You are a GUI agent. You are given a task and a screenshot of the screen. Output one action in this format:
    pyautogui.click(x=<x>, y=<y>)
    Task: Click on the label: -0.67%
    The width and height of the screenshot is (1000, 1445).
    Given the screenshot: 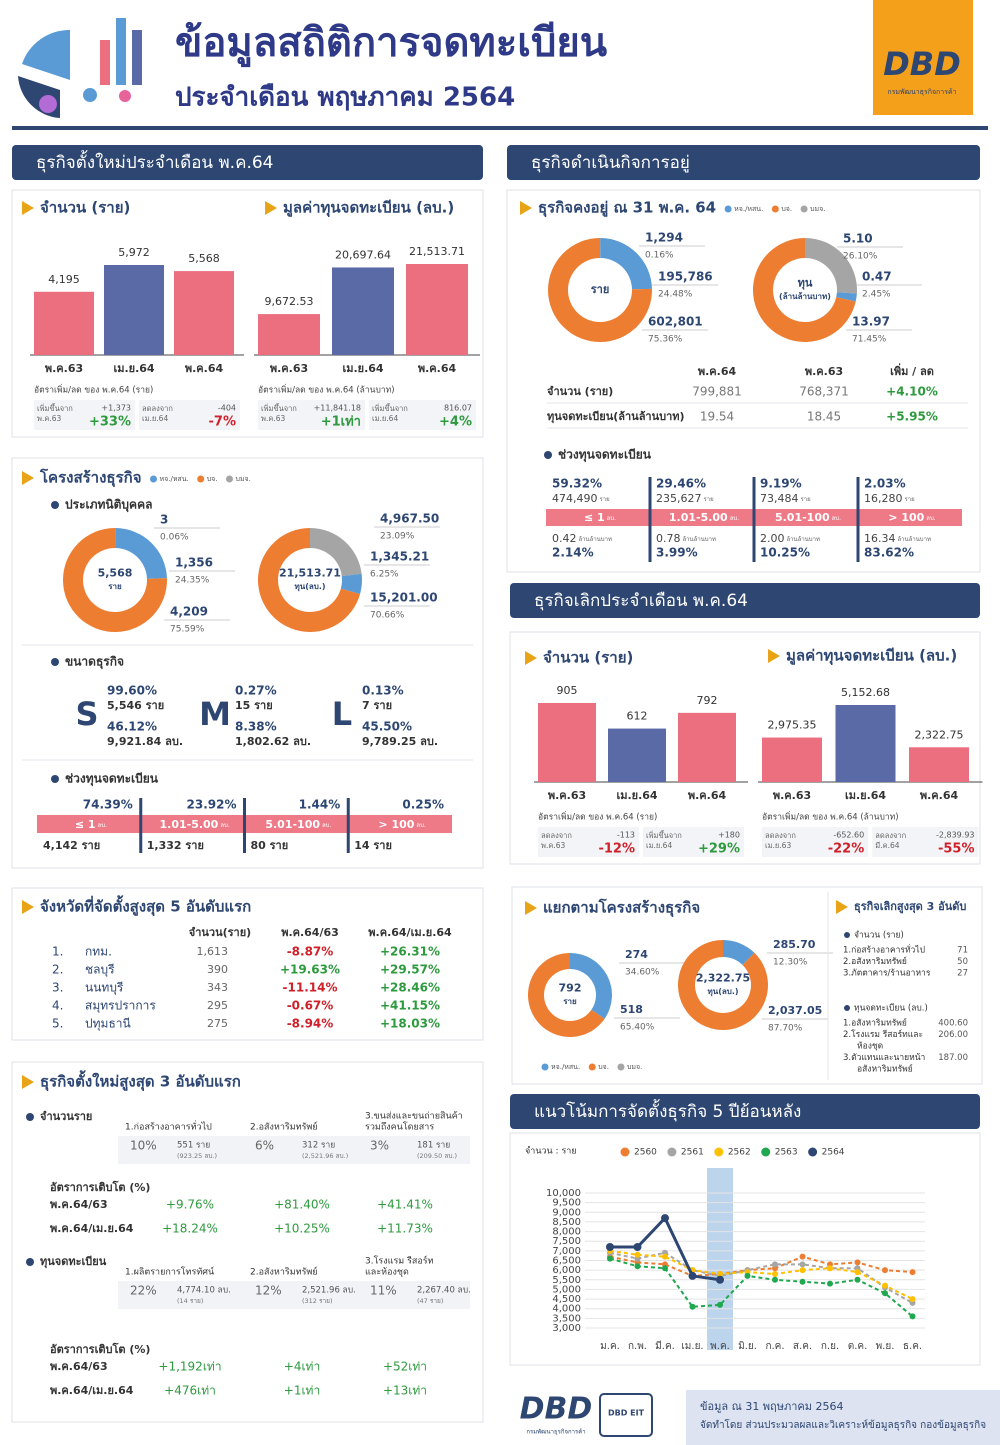 What is the action you would take?
    pyautogui.click(x=310, y=1006)
    